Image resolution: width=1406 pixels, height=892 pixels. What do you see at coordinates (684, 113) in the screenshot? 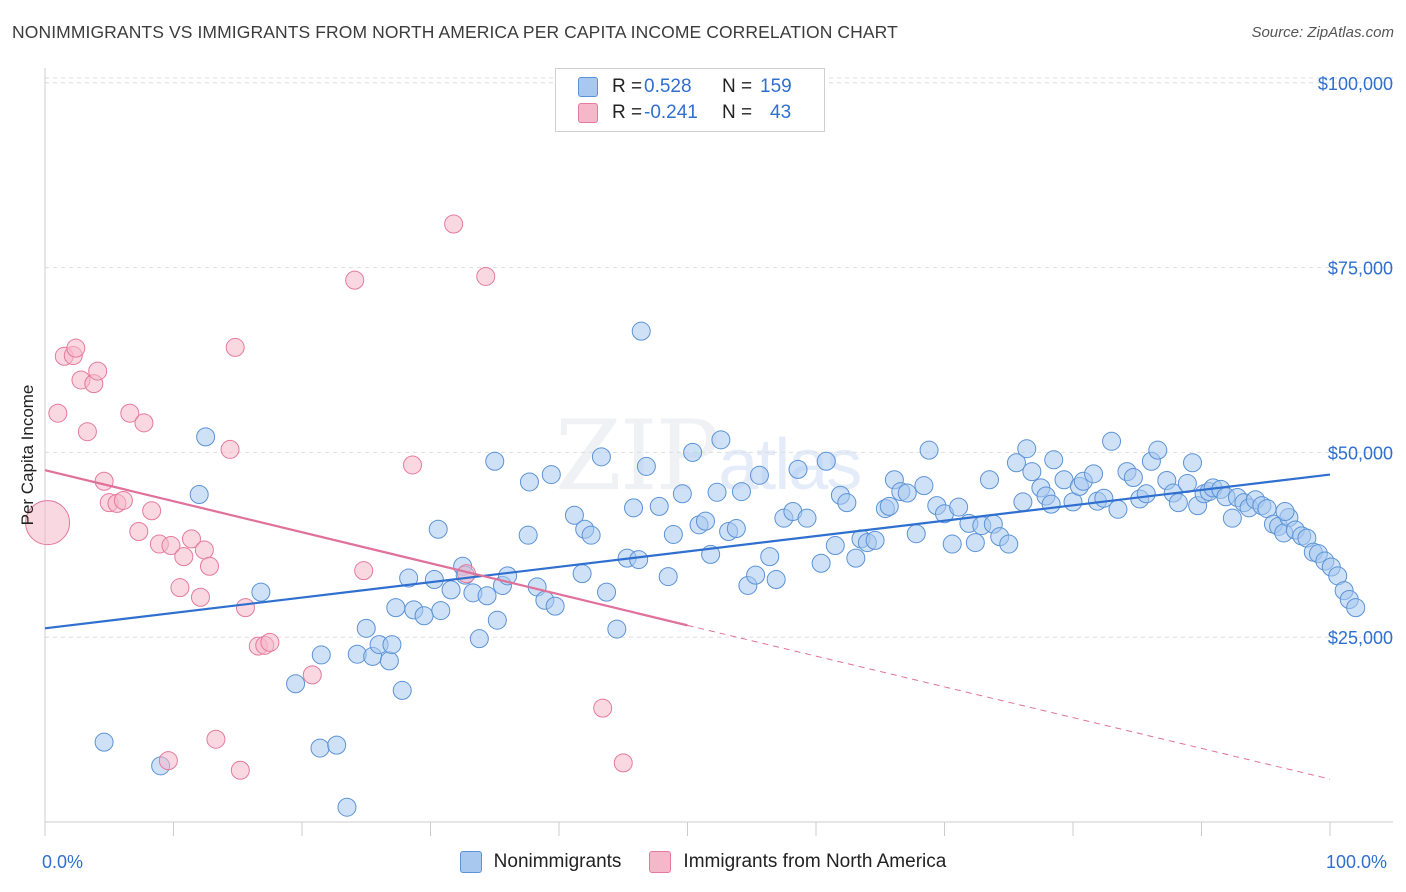
I see `legend-row-immigrants: R = -0.241 N = 43` at bounding box center [684, 113].